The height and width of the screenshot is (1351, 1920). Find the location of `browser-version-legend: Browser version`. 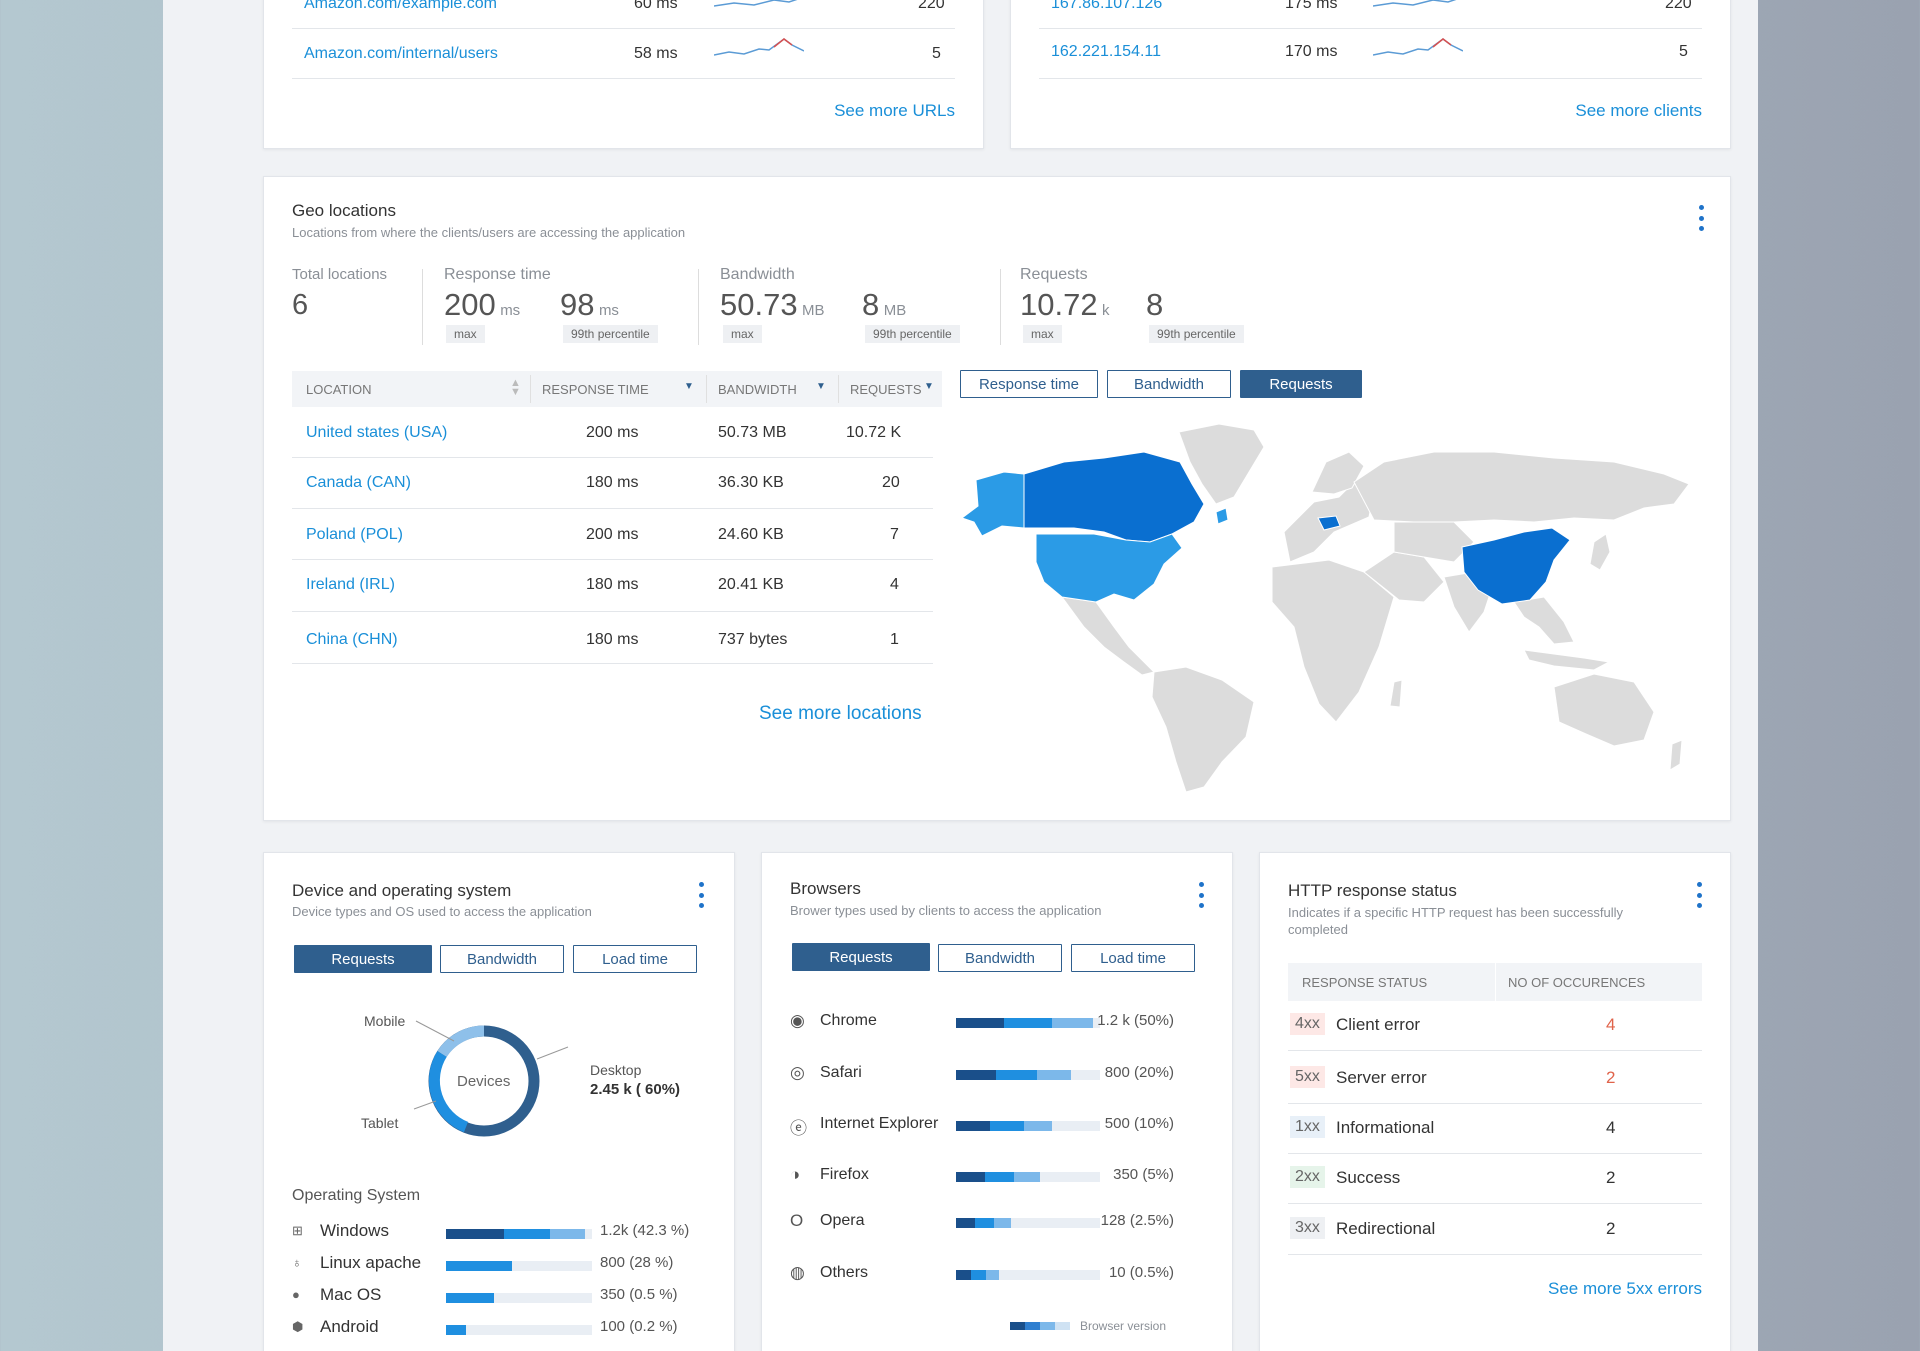

browser-version-legend: Browser version is located at coordinates (1088, 1326).